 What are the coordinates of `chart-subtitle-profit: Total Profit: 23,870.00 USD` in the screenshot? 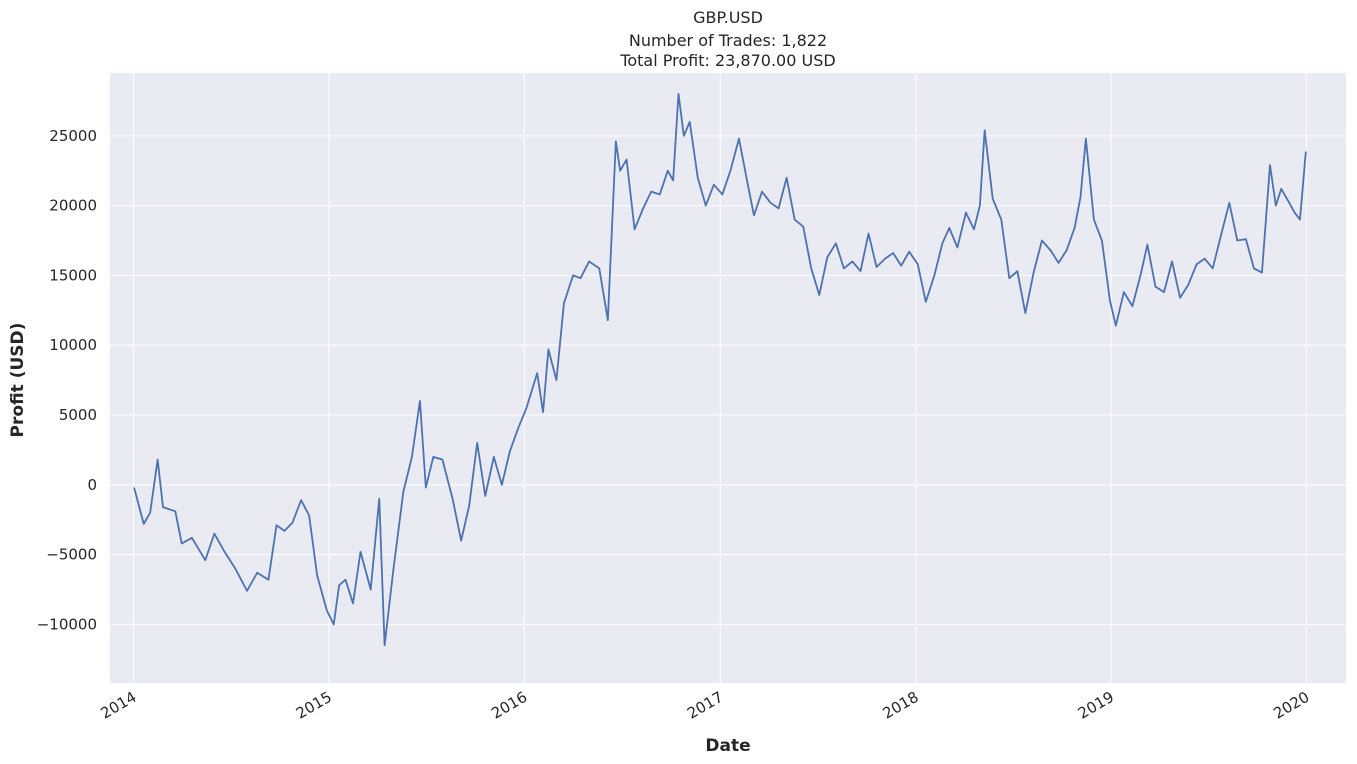 It's located at (727, 60).